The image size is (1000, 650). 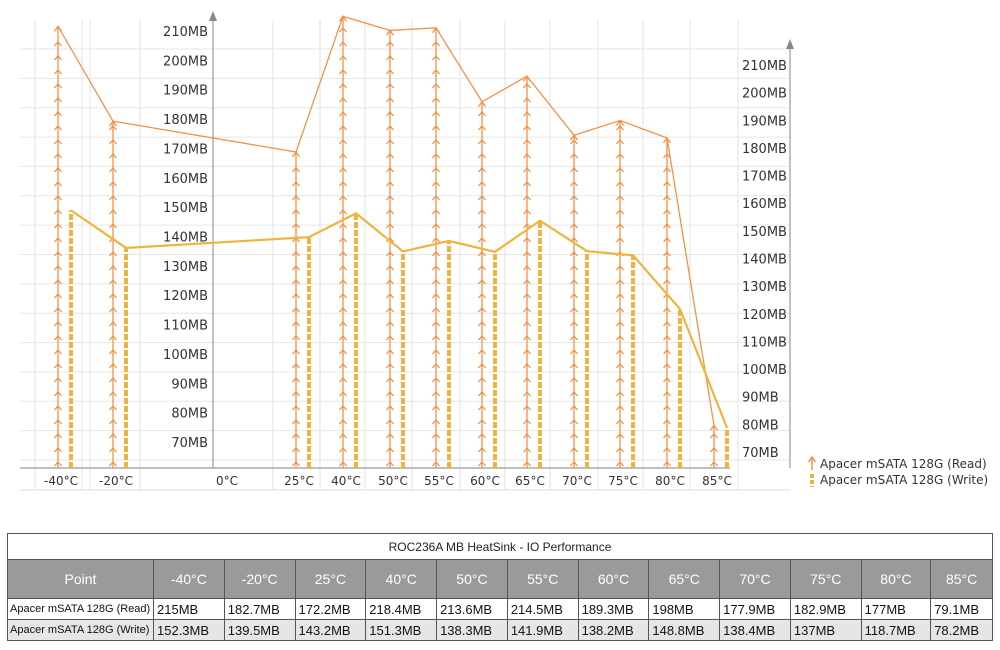 What do you see at coordinates (472, 579) in the screenshot?
I see `header-col: 50°C` at bounding box center [472, 579].